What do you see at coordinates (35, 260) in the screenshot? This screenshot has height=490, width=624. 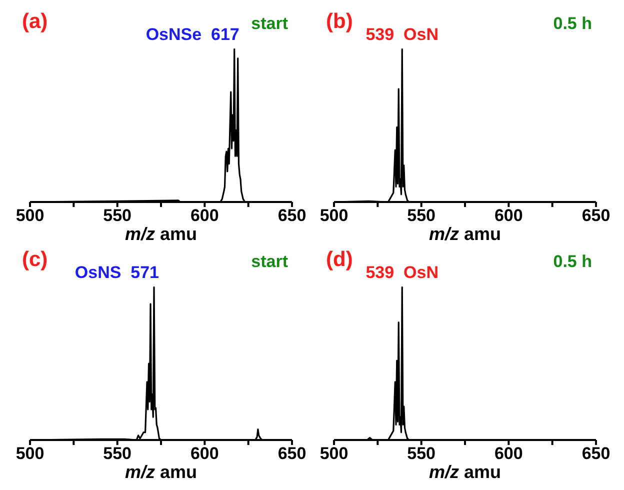 I see `chart-title: (c)` at bounding box center [35, 260].